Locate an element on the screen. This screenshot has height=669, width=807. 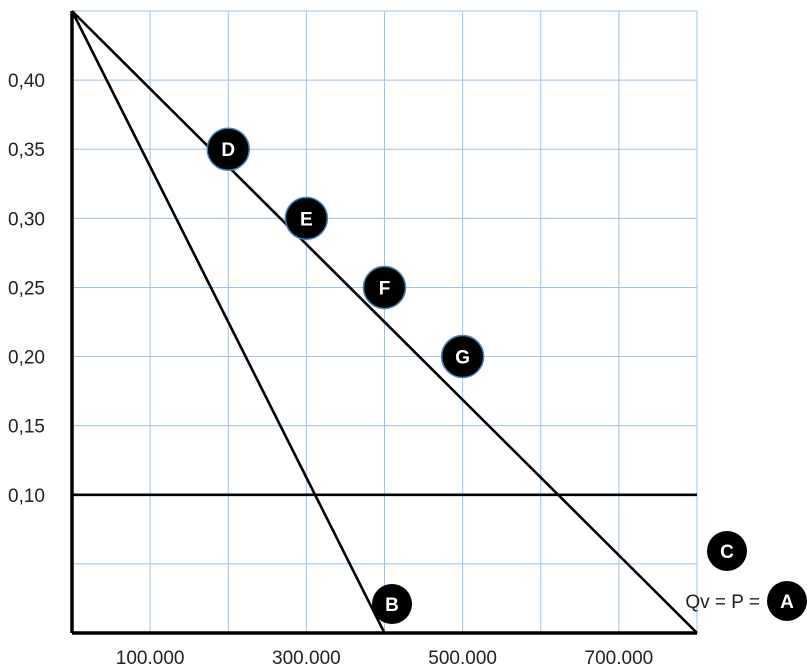
marker-label-f: F is located at coordinates (385, 288).